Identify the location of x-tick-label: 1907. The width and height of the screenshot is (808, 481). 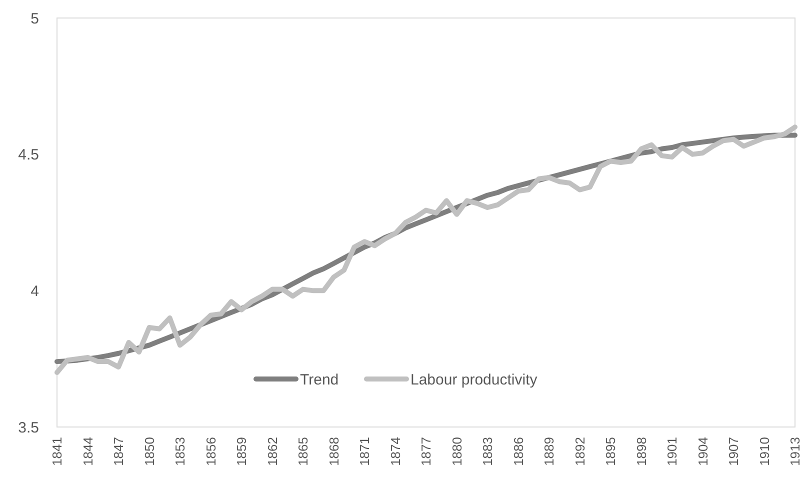
(734, 451).